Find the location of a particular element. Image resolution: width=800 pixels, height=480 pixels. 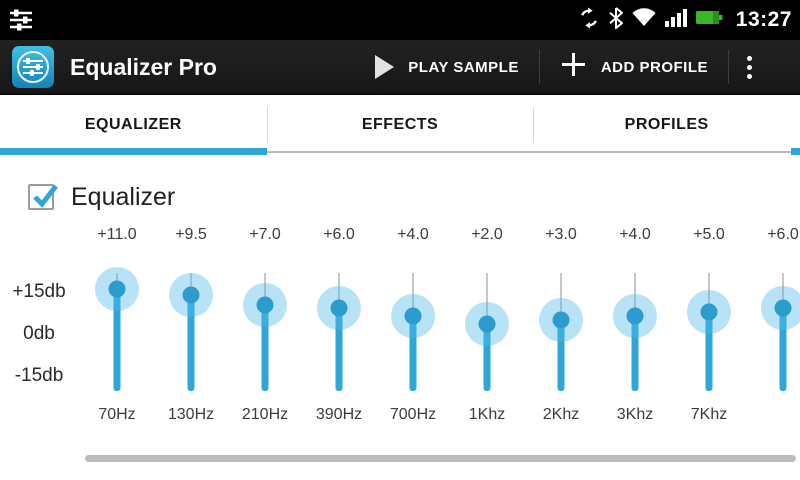

play-icon is located at coordinates (385, 67).